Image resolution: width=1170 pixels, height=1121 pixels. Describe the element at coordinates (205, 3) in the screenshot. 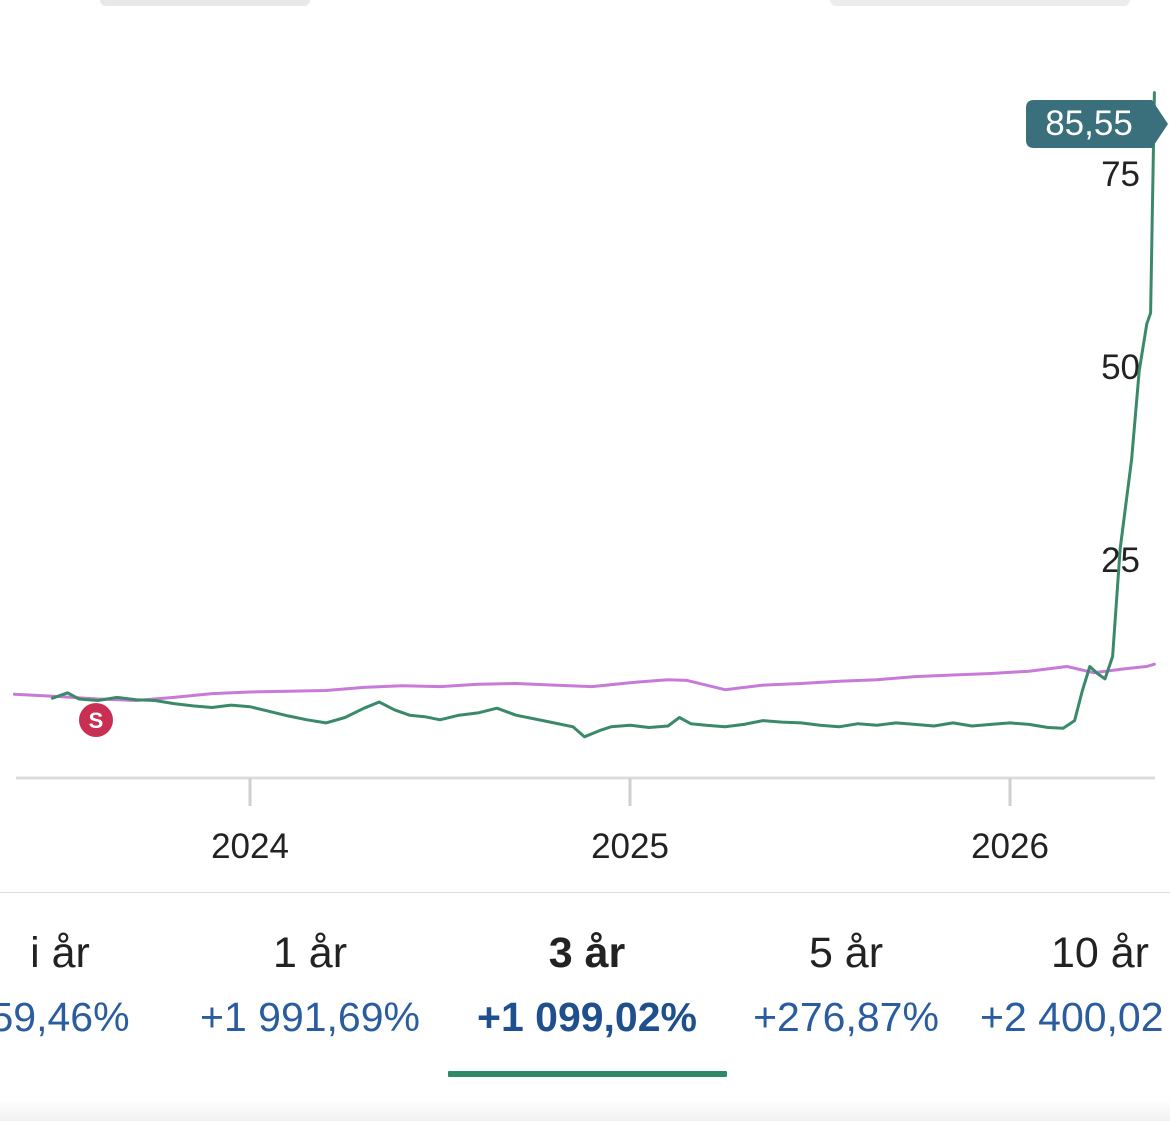

I see `top-bar-hint-left` at that location.